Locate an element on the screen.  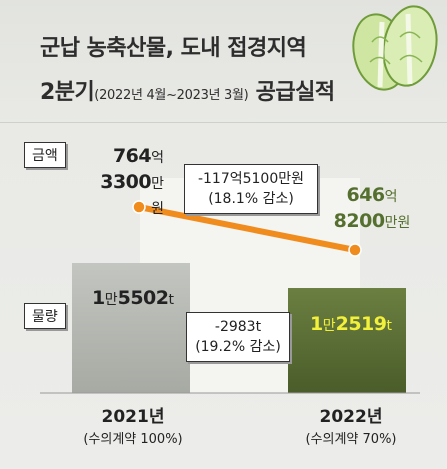
amount-2022-b-unit: 만원 is located at coordinates (397, 223).